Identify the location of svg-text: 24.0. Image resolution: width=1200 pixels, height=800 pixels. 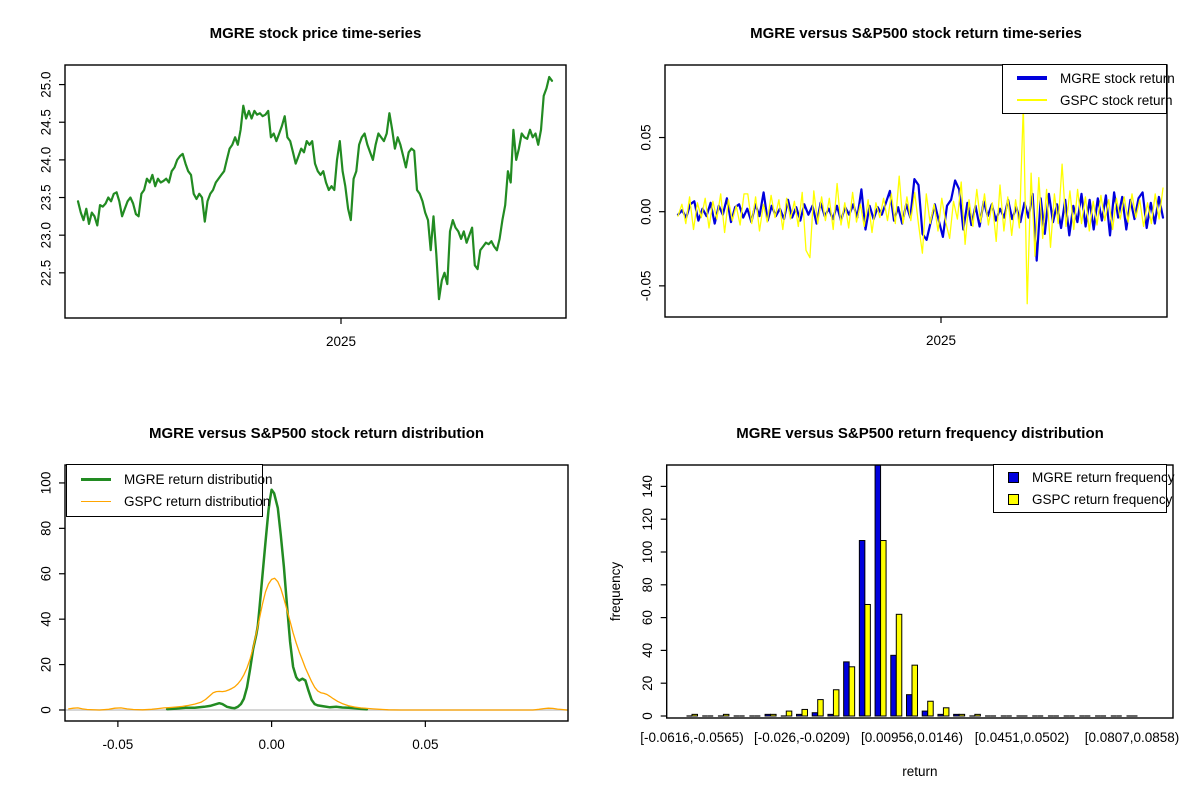
(46, 160).